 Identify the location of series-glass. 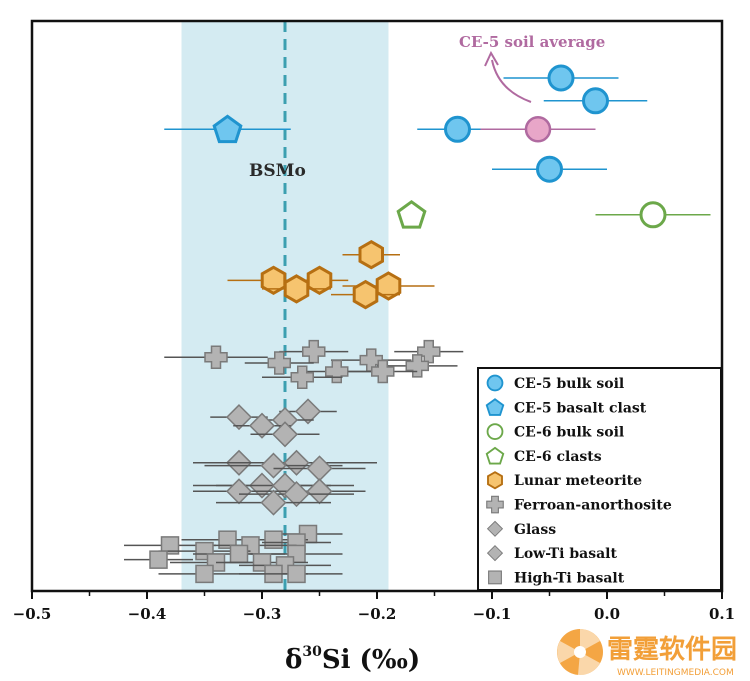
(273, 423).